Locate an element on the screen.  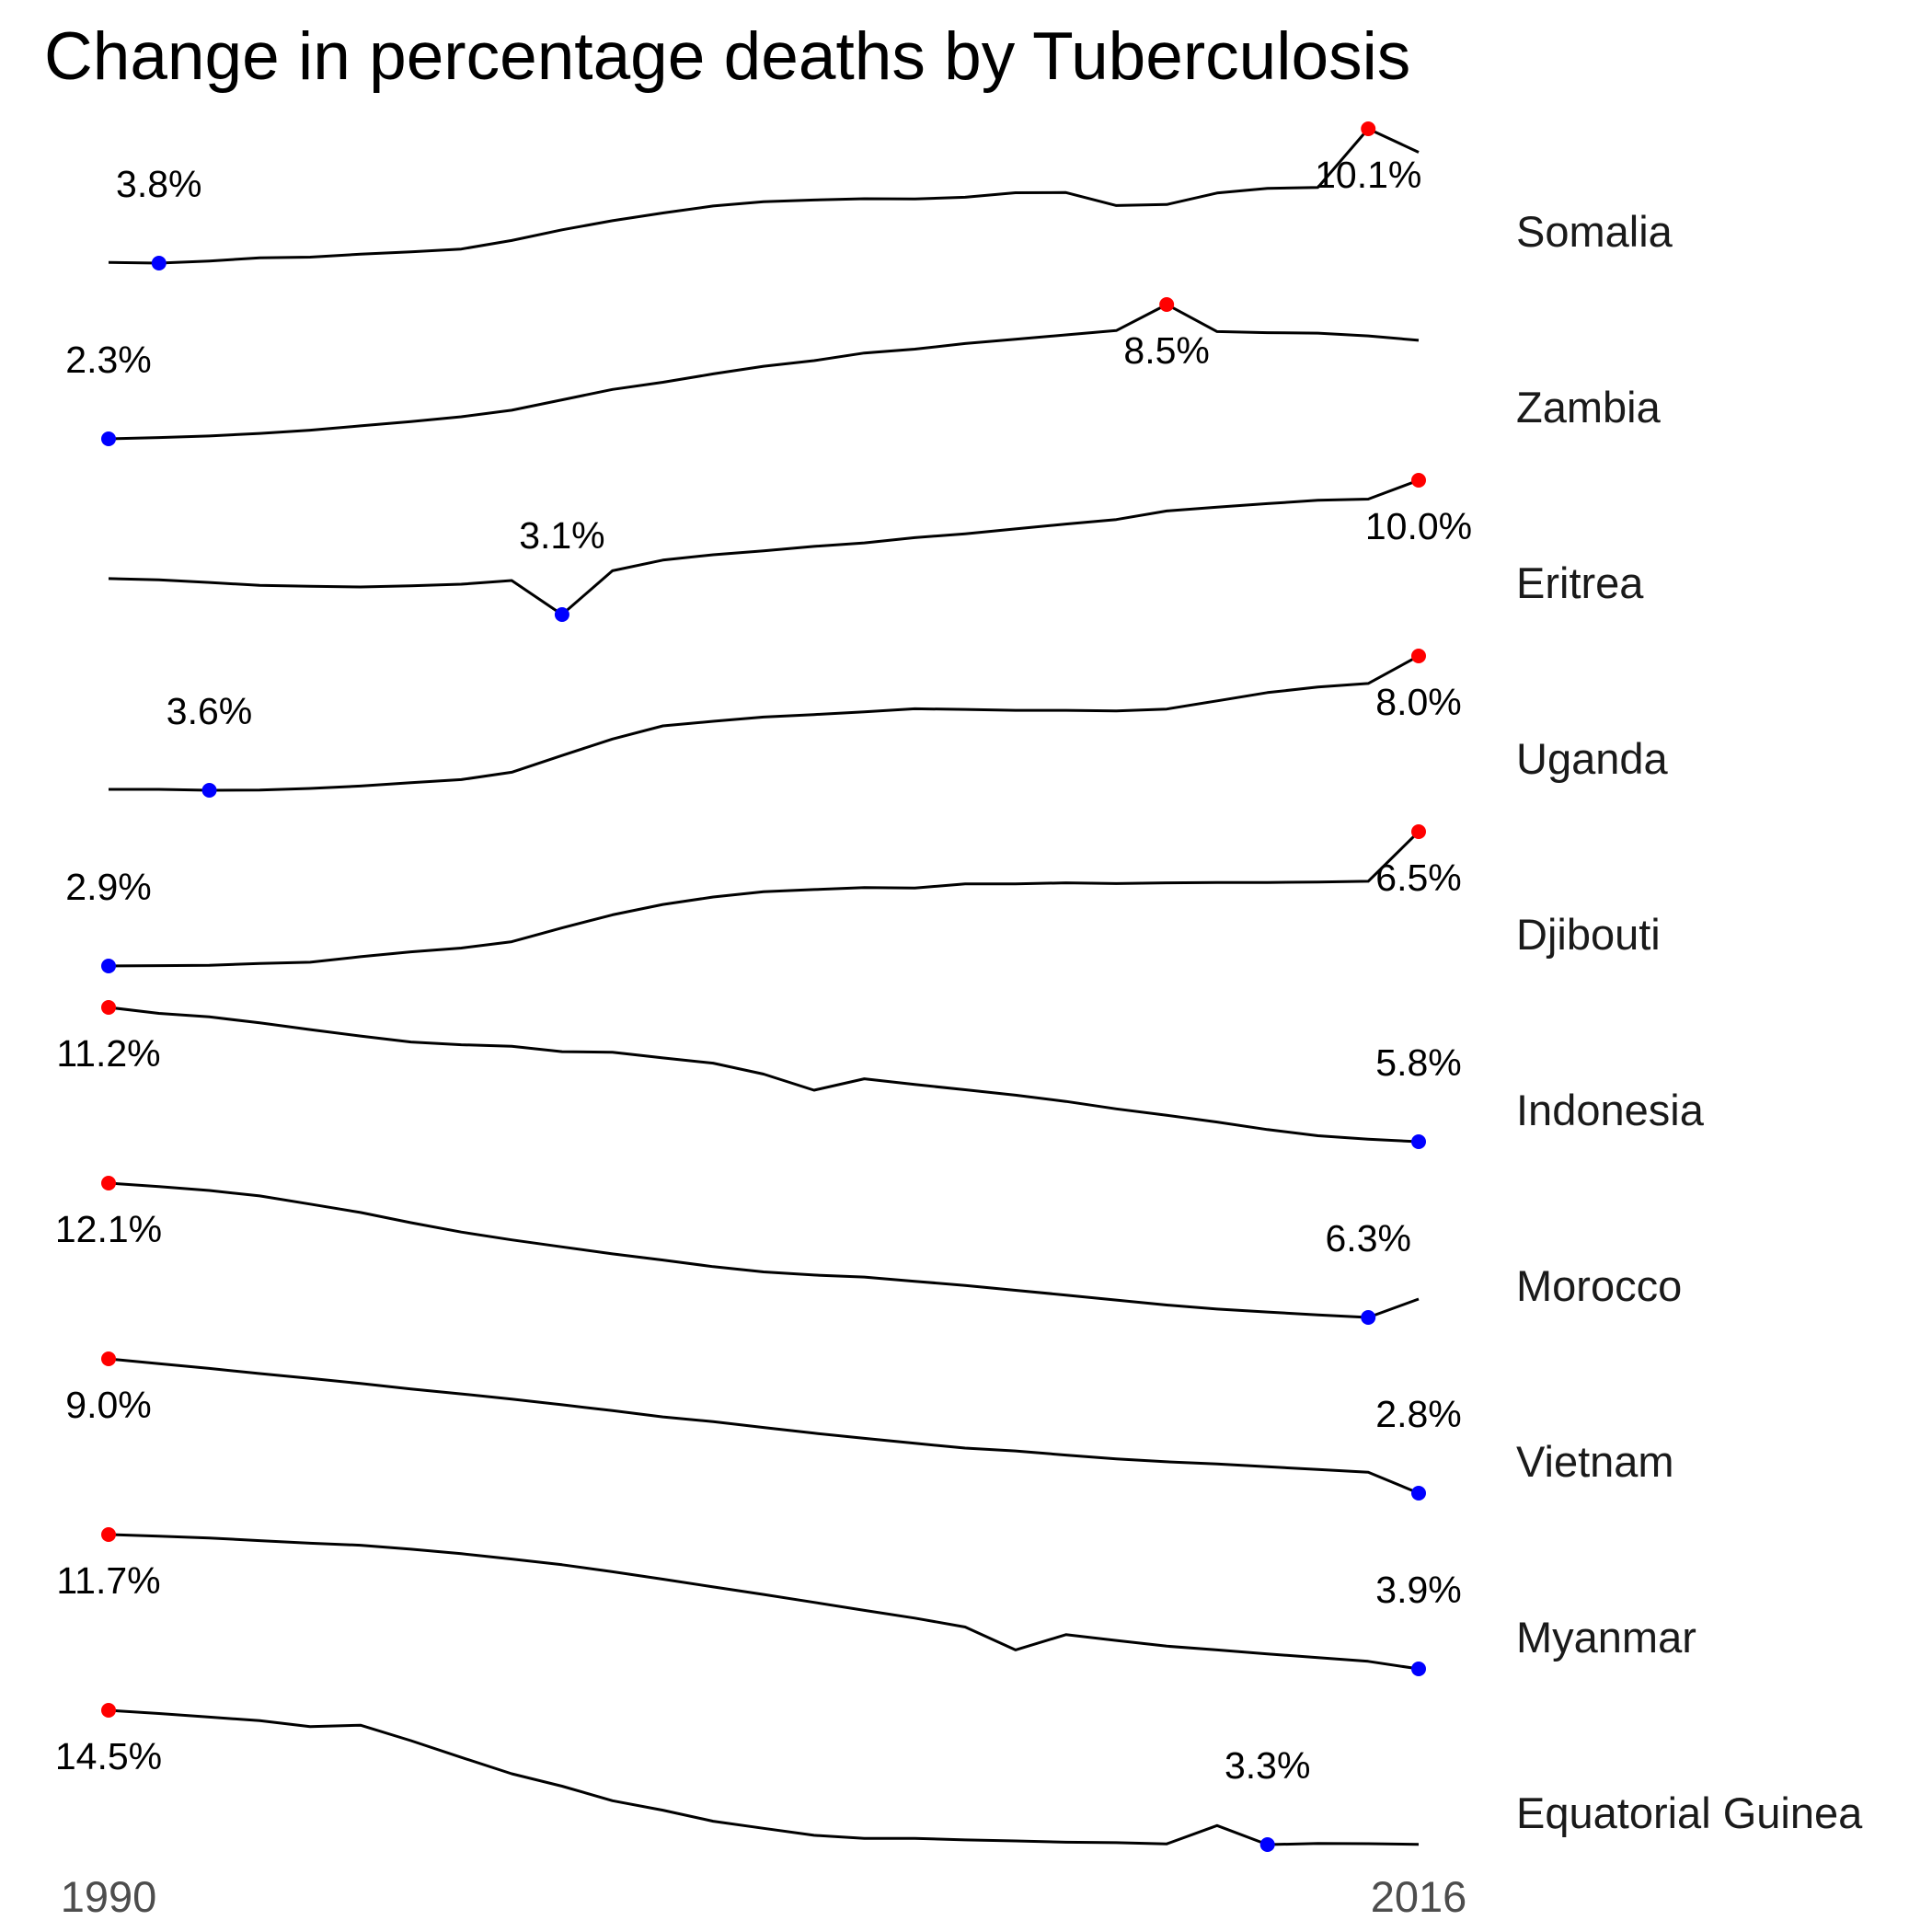
min-label-equatorial-guinea: 3.3% is located at coordinates (1267, 1765).